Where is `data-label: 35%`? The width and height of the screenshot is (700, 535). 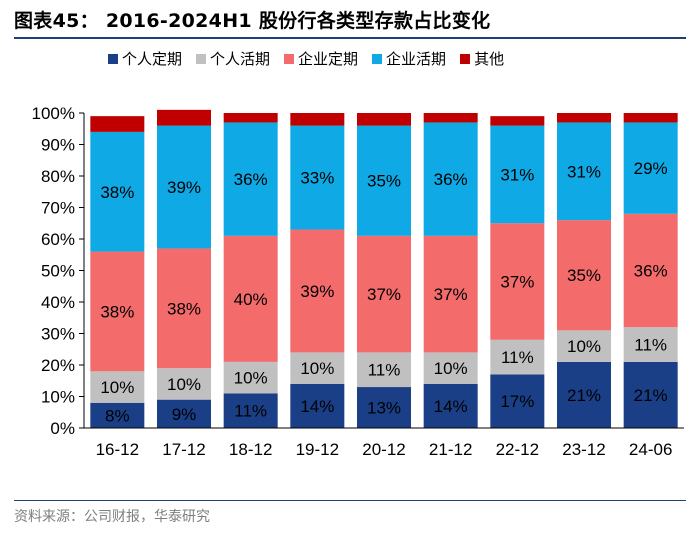
data-label: 35% is located at coordinates (584, 275).